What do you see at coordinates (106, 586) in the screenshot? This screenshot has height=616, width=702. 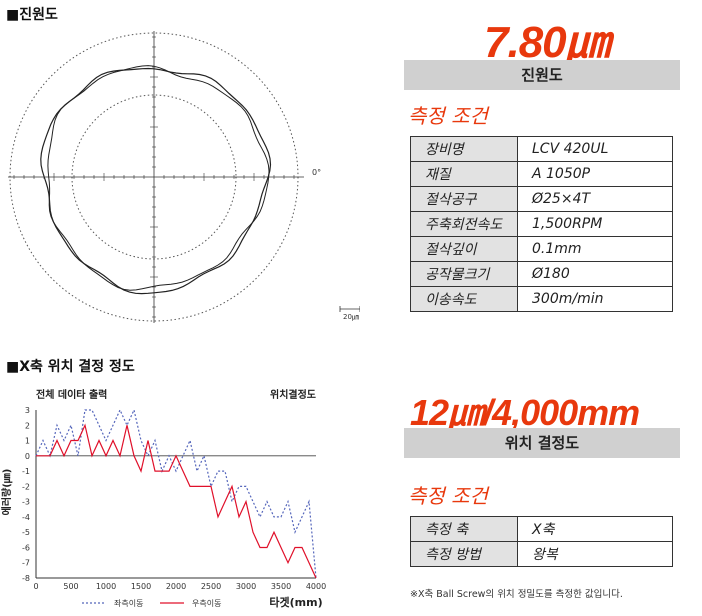 I see `x-tick-label: 1000` at bounding box center [106, 586].